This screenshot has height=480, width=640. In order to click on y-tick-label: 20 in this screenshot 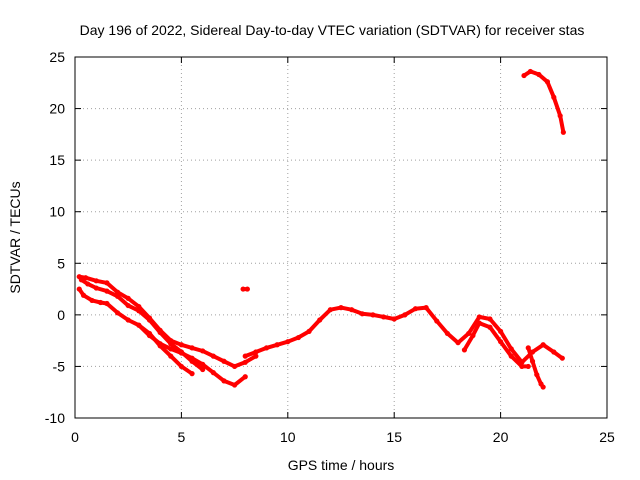, I will do `click(57, 109)`.